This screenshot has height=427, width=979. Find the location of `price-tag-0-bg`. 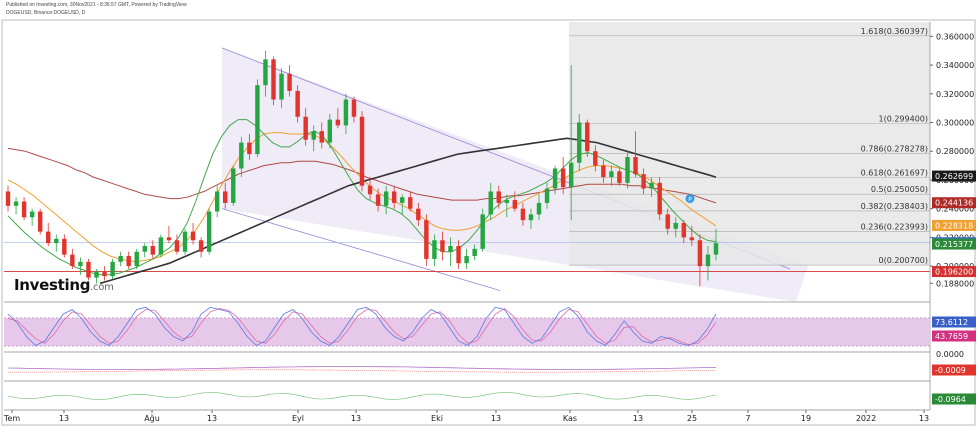

price-tag-0-bg is located at coordinates (954, 176).